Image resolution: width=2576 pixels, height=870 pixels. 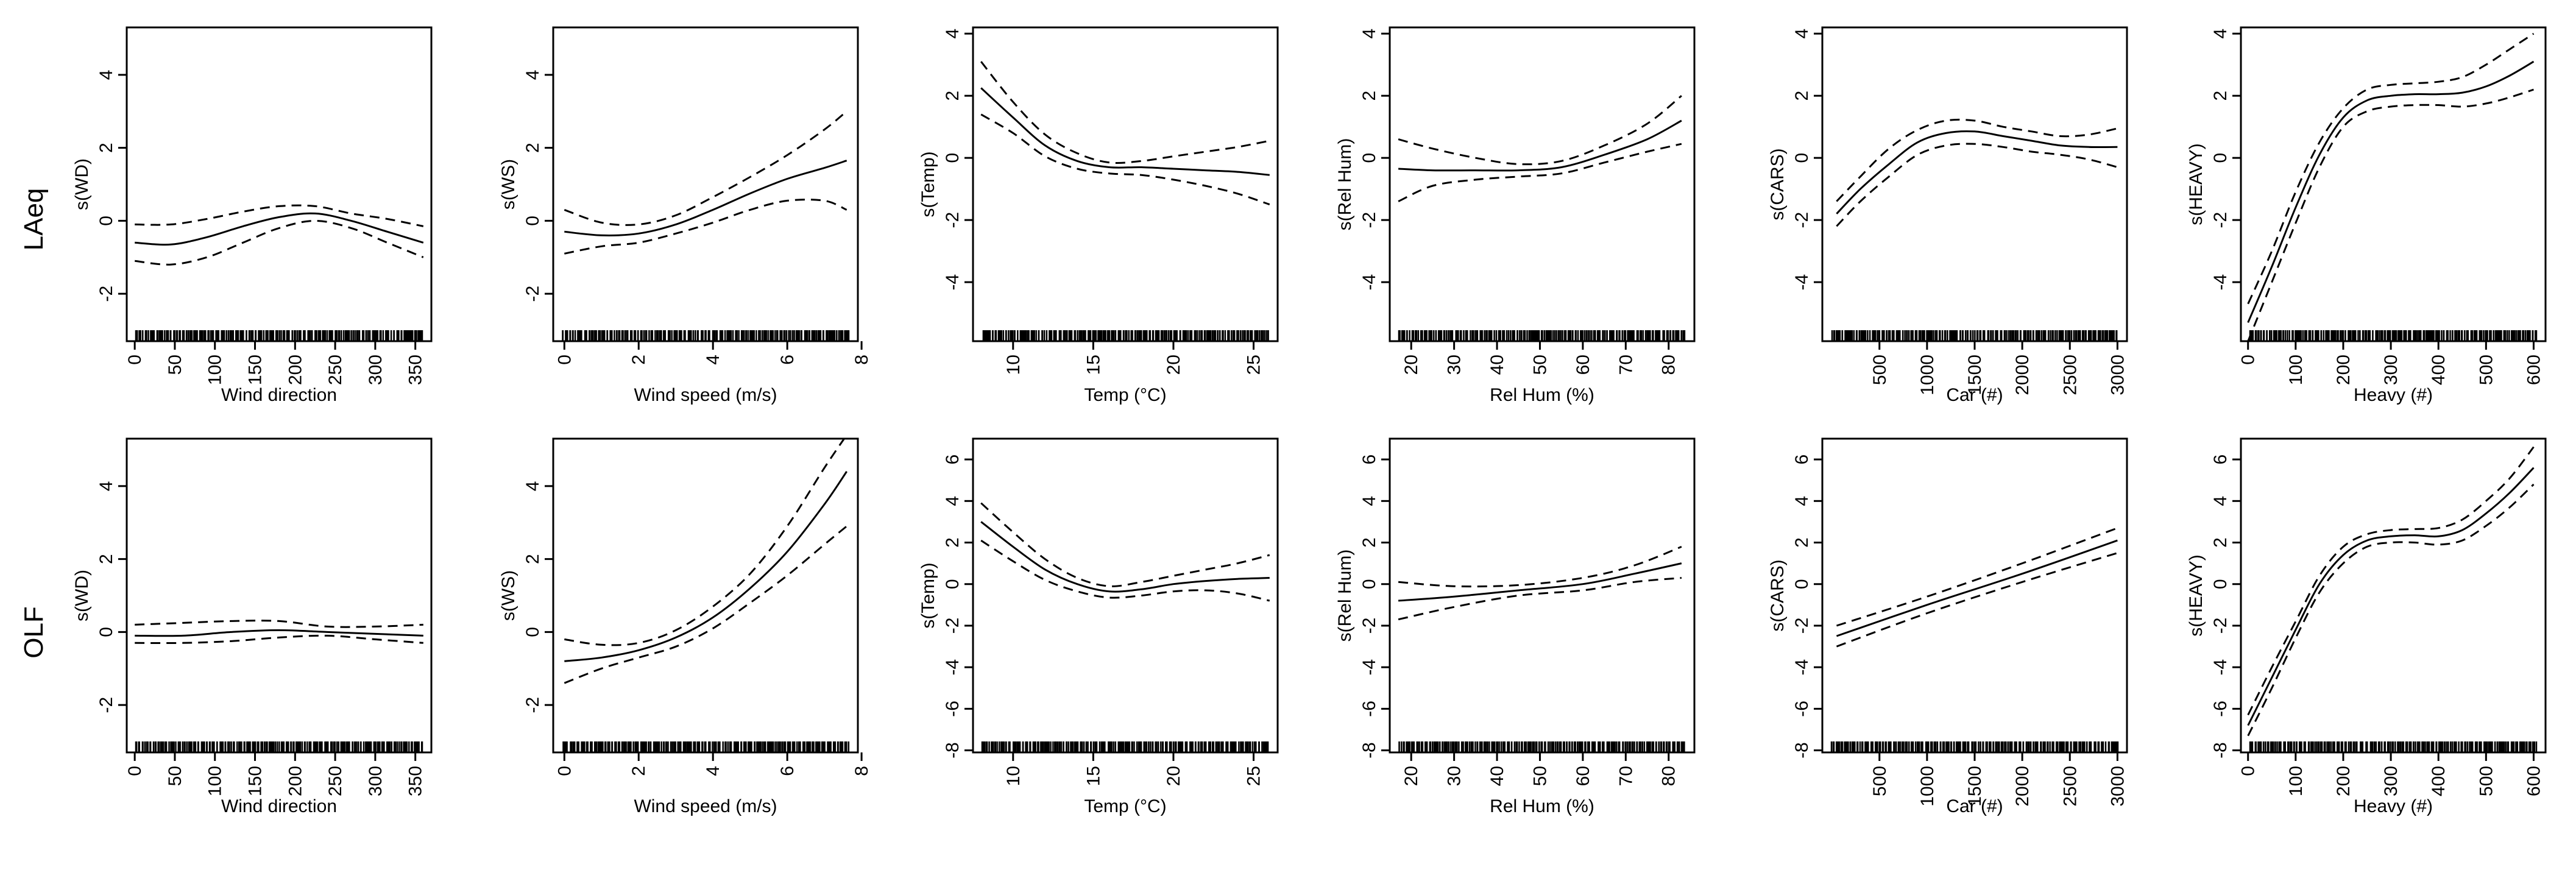 What do you see at coordinates (135, 771) in the screenshot?
I see `x-tick-label: 0` at bounding box center [135, 771].